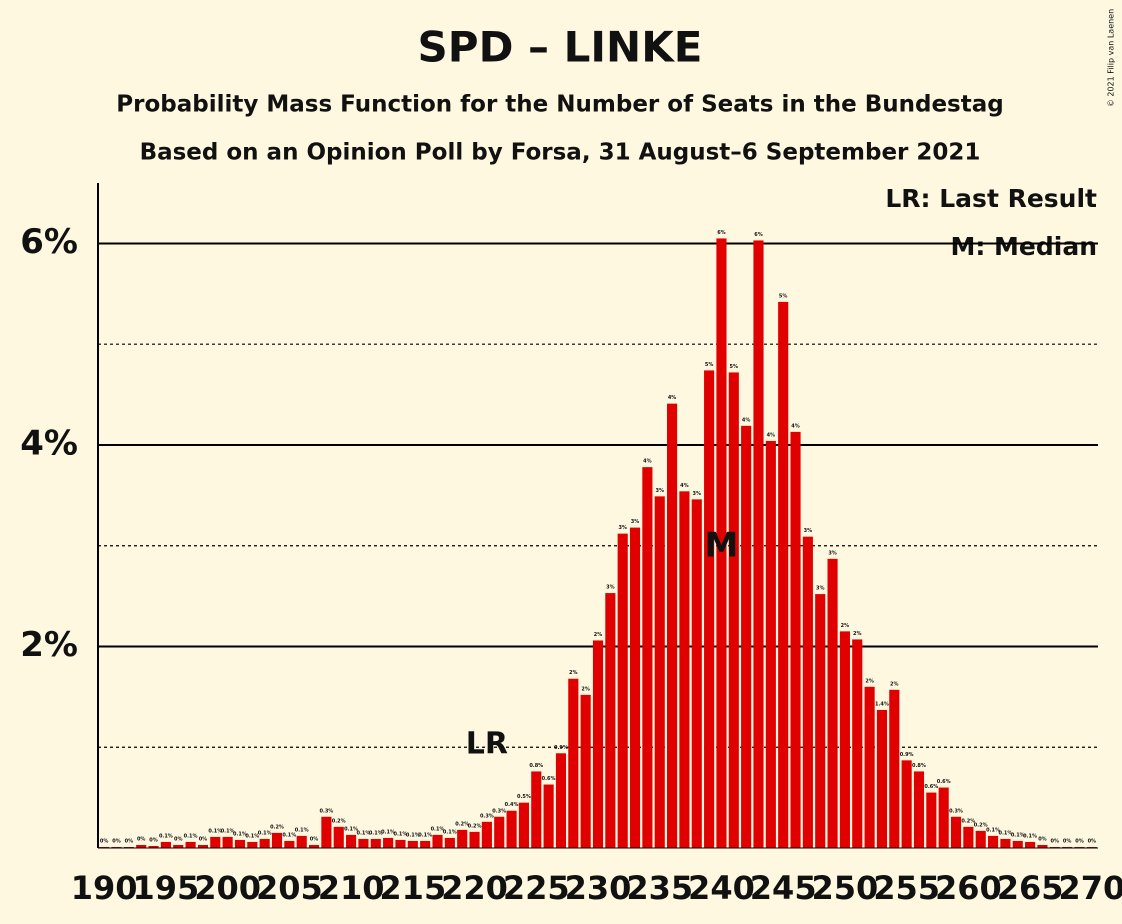 The height and width of the screenshot is (924, 1122). Describe the element at coordinates (412, 888) in the screenshot. I see `x-tick-label: 215` at that location.